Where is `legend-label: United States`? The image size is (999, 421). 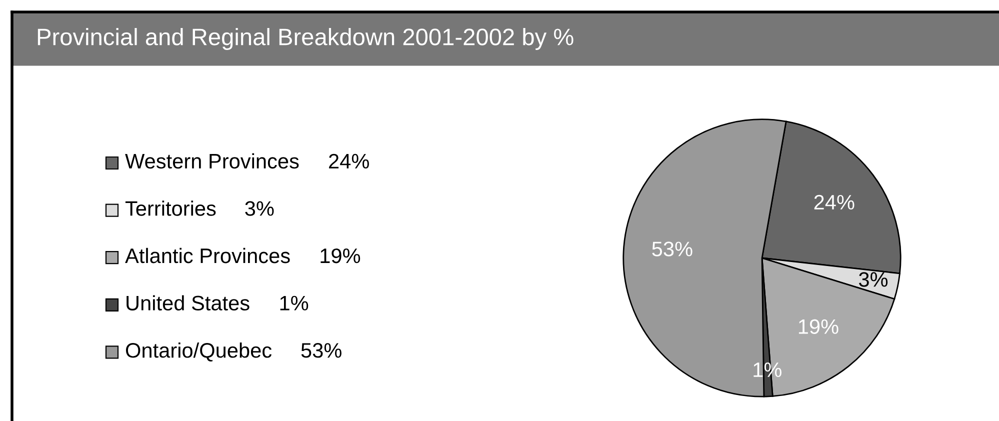
legend-label: United States is located at coordinates (188, 302).